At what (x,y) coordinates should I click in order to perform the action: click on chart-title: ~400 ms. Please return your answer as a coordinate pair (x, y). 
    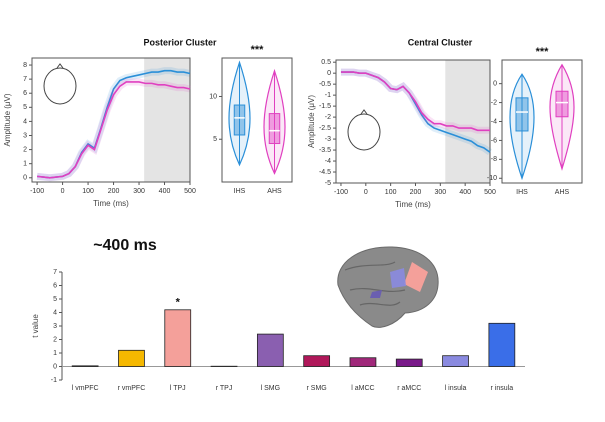
    Looking at the image, I should click on (125, 245).